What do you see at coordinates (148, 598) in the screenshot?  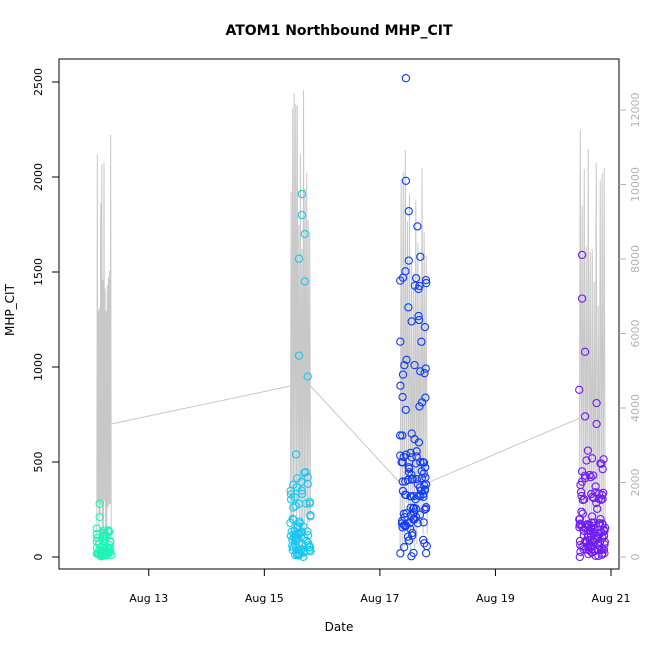 I see `x-tick-label-0: Aug 13` at bounding box center [148, 598].